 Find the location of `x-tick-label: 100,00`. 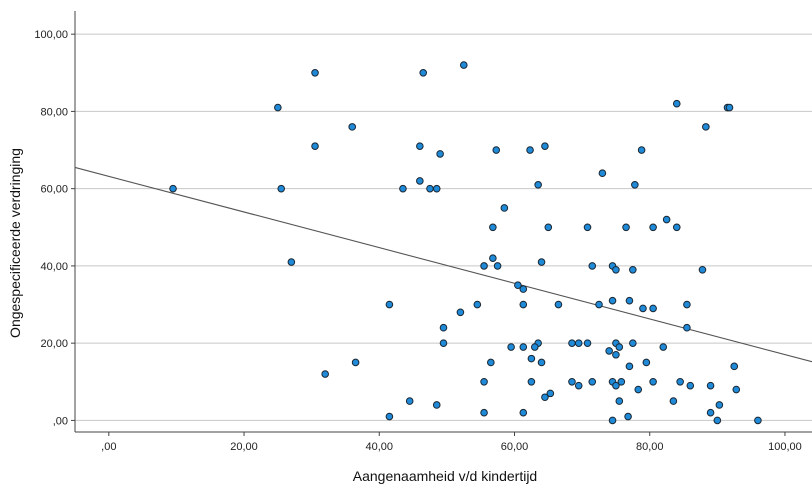

x-tick-label: 100,00 is located at coordinates (785, 447).